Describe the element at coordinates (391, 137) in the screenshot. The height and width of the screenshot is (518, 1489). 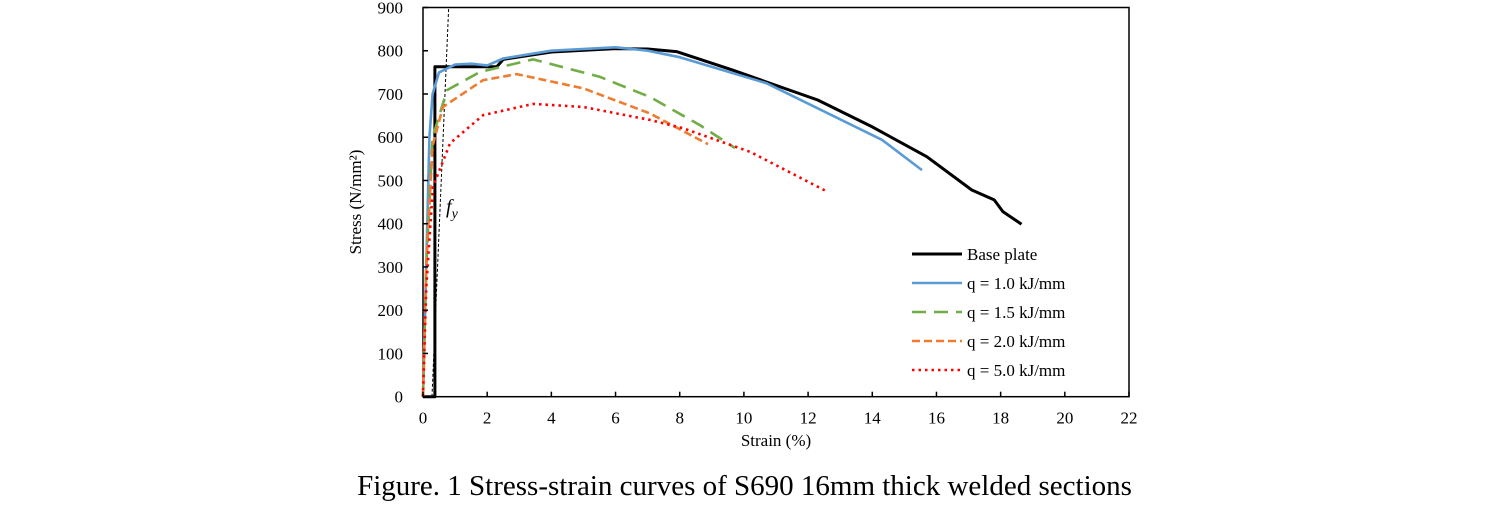
I see `y-tick-label: 600` at that location.